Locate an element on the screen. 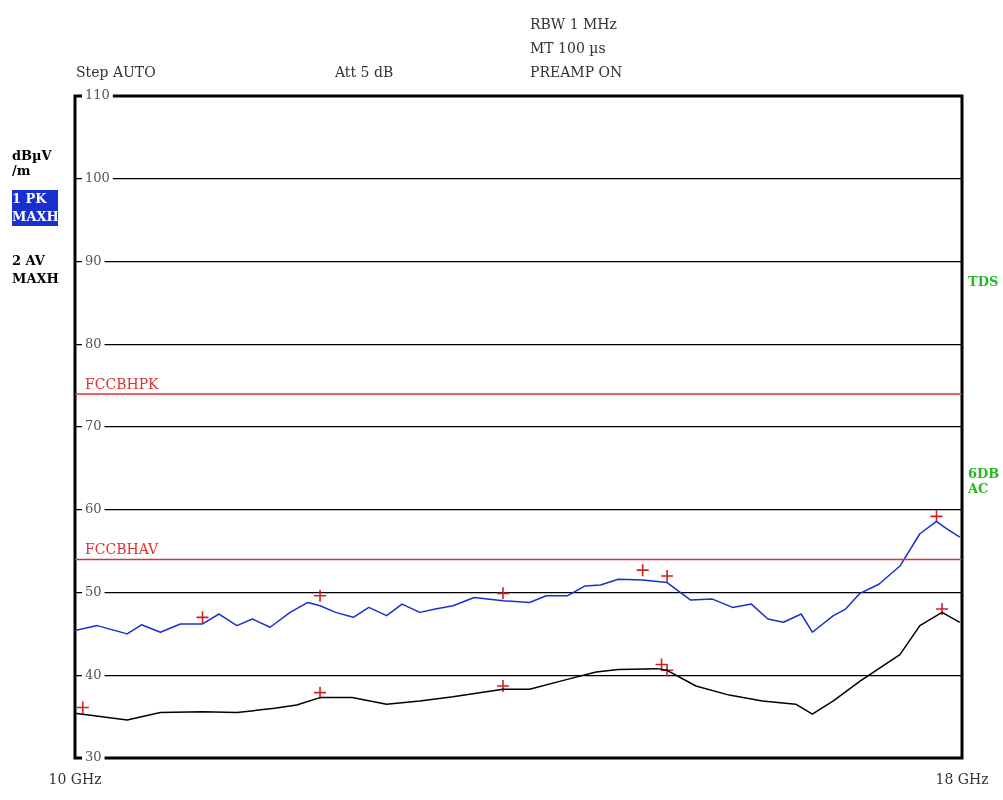 Image resolution: width=1003 pixels, height=800 pixels. y-axis-title: dBµV /m is located at coordinates (32, 163).